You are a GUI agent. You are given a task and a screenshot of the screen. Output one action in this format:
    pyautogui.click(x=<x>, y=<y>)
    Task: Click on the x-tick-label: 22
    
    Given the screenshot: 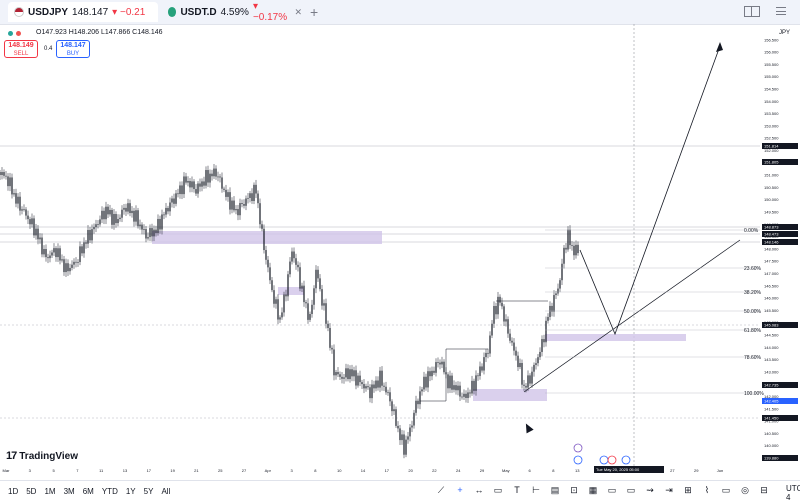 What is the action you would take?
    pyautogui.click(x=434, y=470)
    